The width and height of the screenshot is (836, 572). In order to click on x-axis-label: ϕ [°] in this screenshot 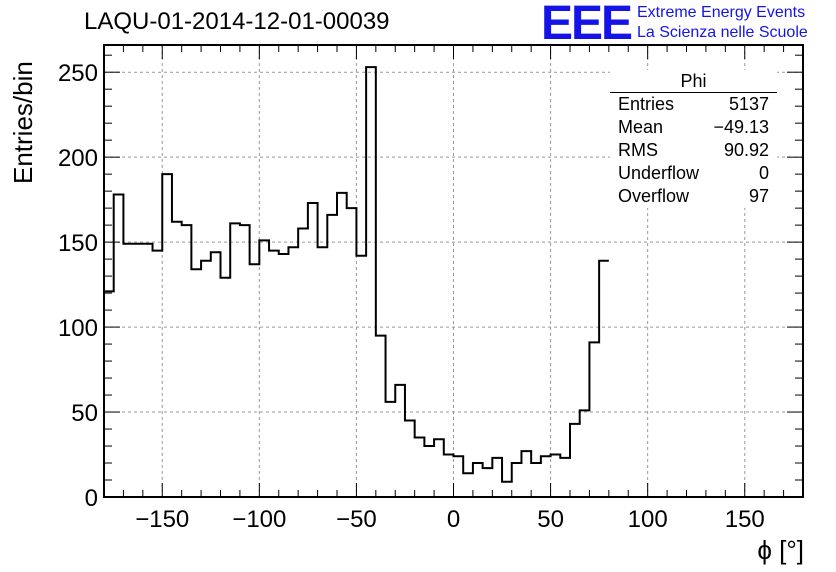, I will do `click(780, 550)`.